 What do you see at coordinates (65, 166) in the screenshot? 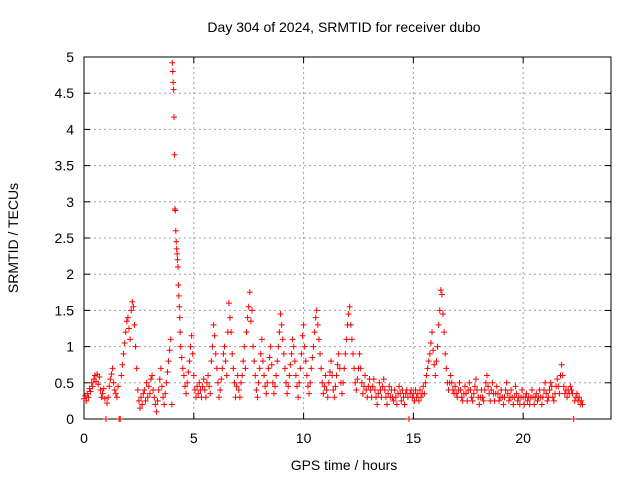
I see `y-tick-label: 3.5` at bounding box center [65, 166].